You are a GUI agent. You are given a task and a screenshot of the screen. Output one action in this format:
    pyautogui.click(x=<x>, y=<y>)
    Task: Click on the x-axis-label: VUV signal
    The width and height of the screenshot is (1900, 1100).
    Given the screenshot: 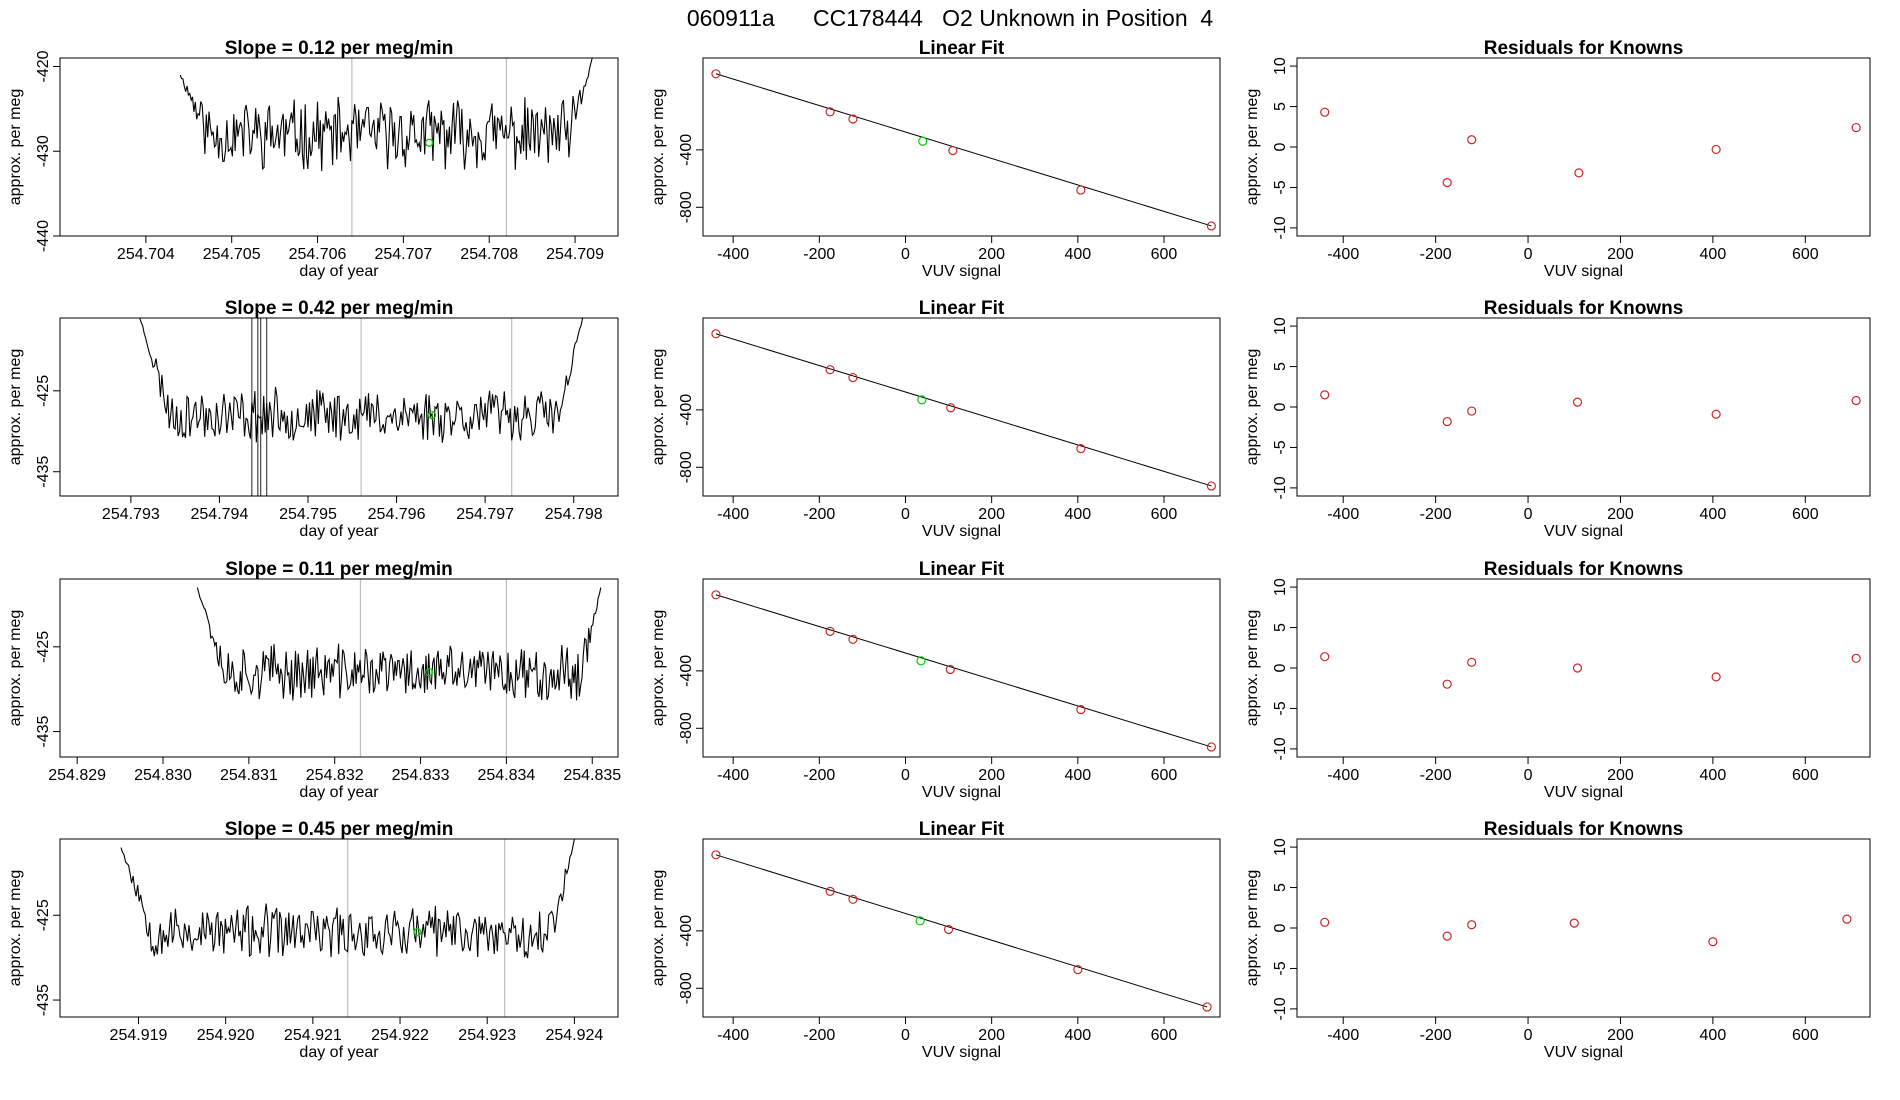 What is the action you would take?
    pyautogui.click(x=961, y=1052)
    